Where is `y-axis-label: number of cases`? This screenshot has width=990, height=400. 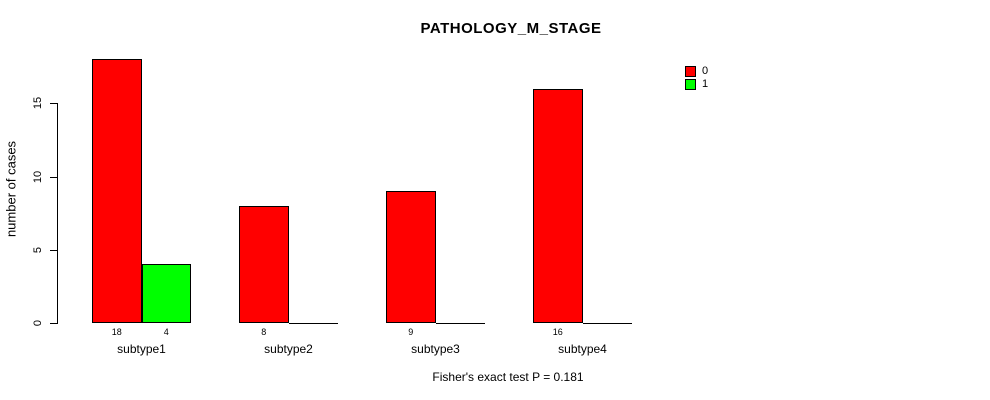
y-axis-label: number of cases is located at coordinates (11, 189).